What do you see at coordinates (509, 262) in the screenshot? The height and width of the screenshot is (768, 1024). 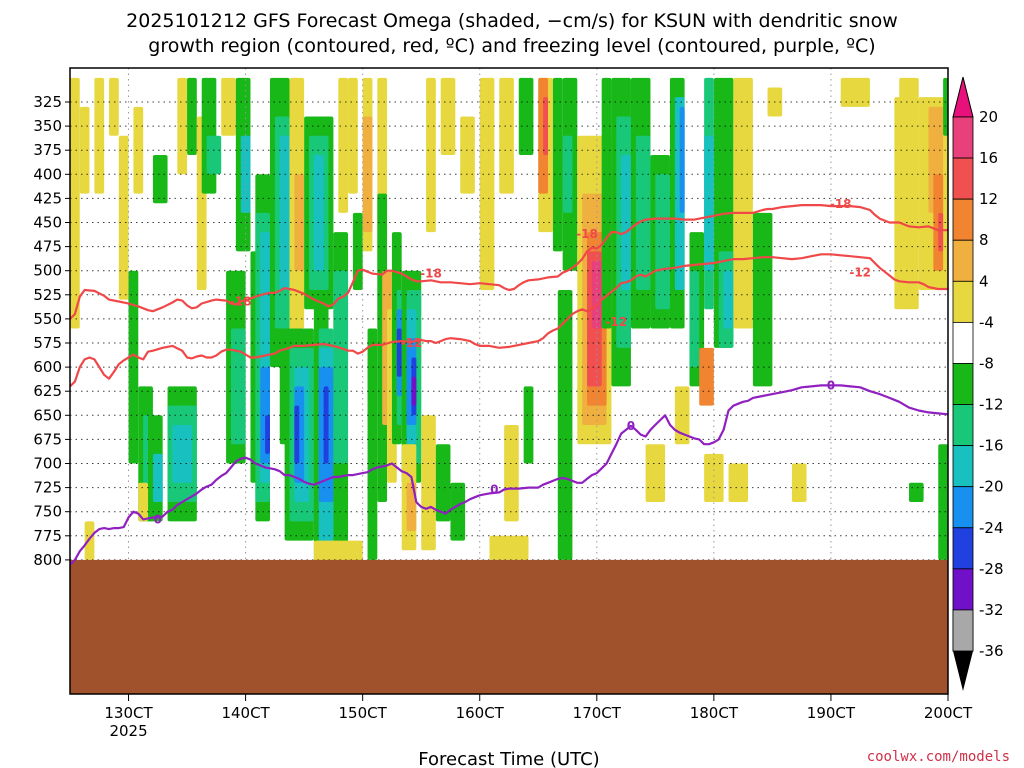 I see `dgz-minus18-contour` at bounding box center [509, 262].